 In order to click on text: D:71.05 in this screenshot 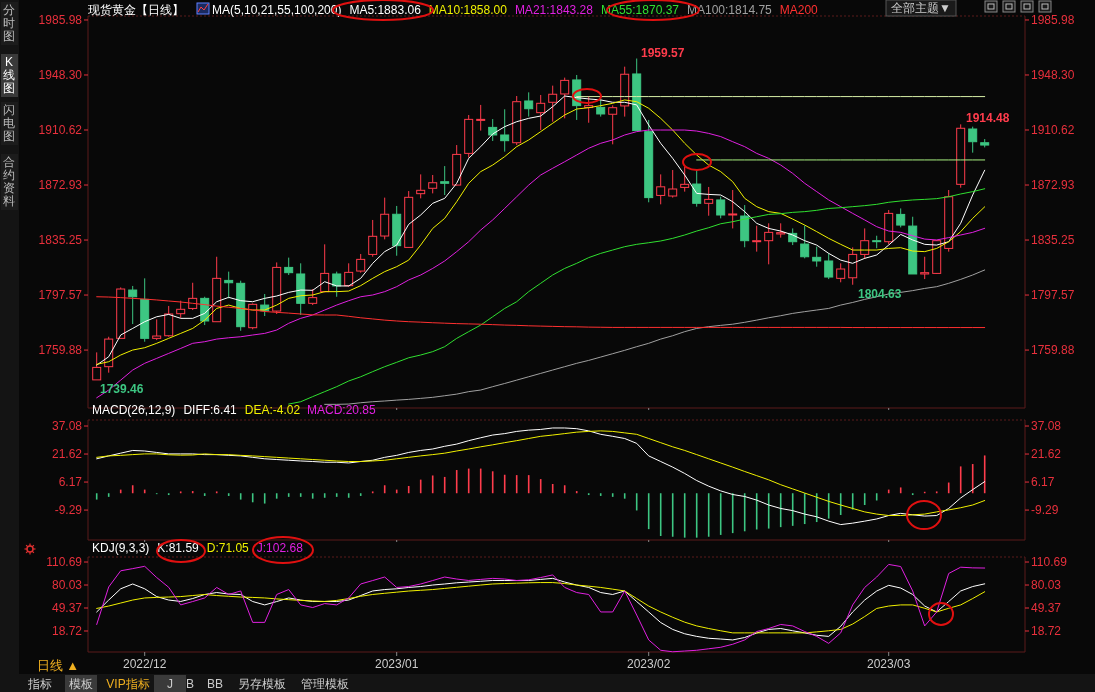, I will do `click(228, 548)`.